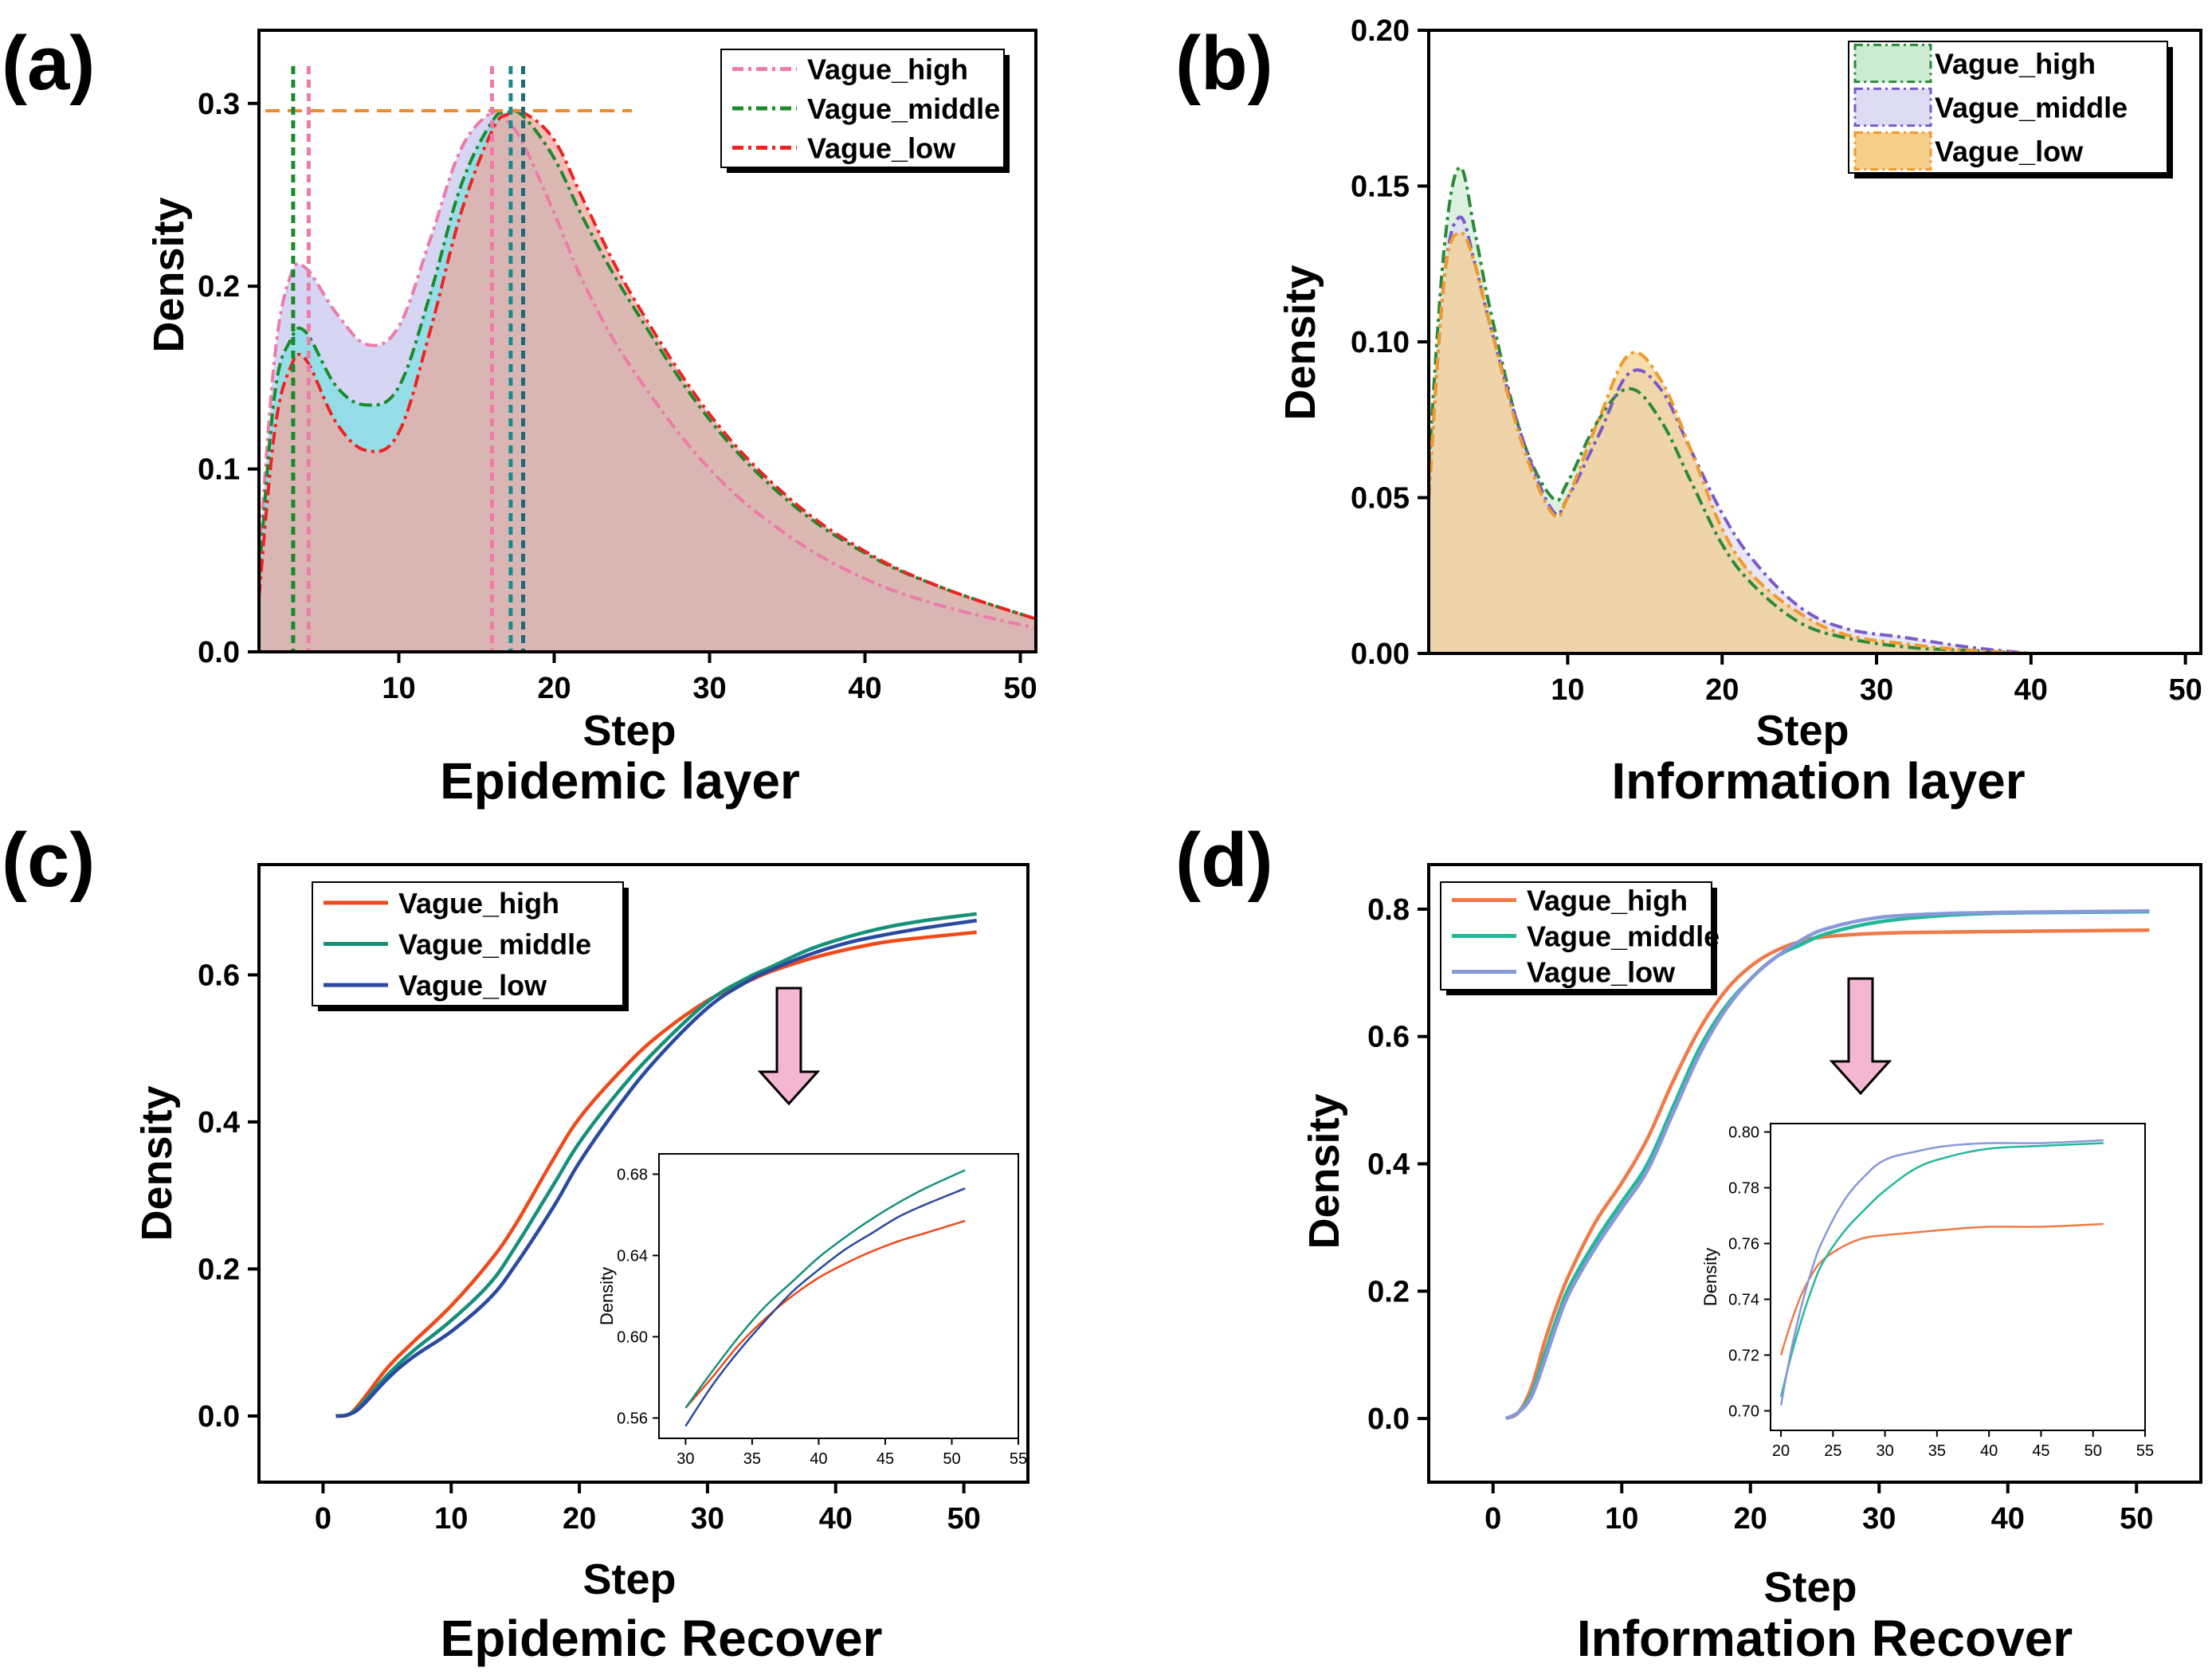 This screenshot has width=2212, height=1679. I want to click on panel-b-xtick-label: 10, so click(1567, 690).